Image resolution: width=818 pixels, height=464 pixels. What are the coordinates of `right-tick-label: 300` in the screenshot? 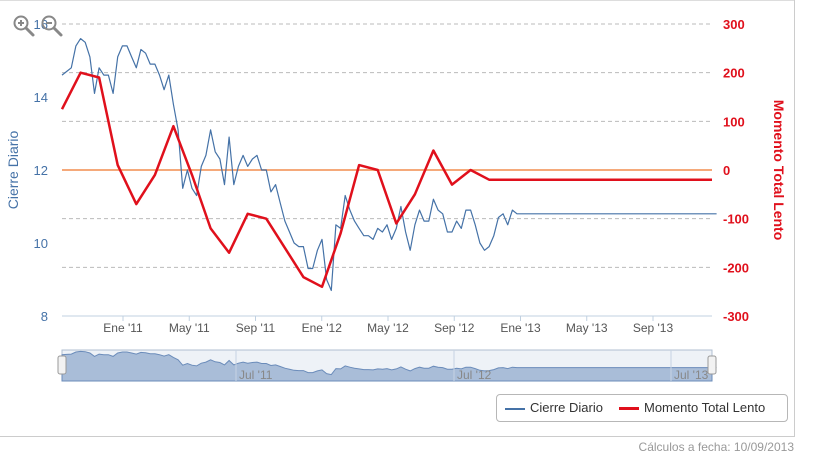 It's located at (734, 24).